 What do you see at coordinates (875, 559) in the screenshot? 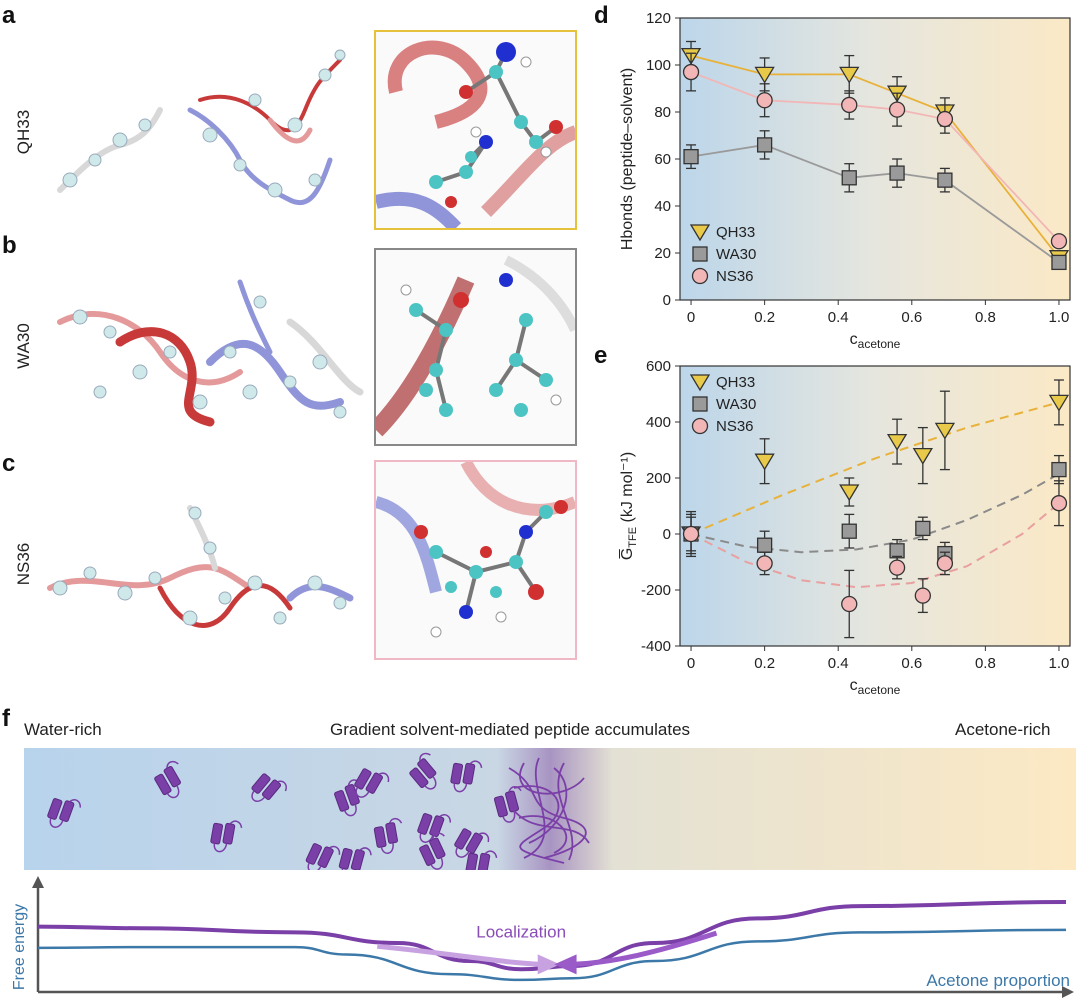
I see `series-ns36` at bounding box center [875, 559].